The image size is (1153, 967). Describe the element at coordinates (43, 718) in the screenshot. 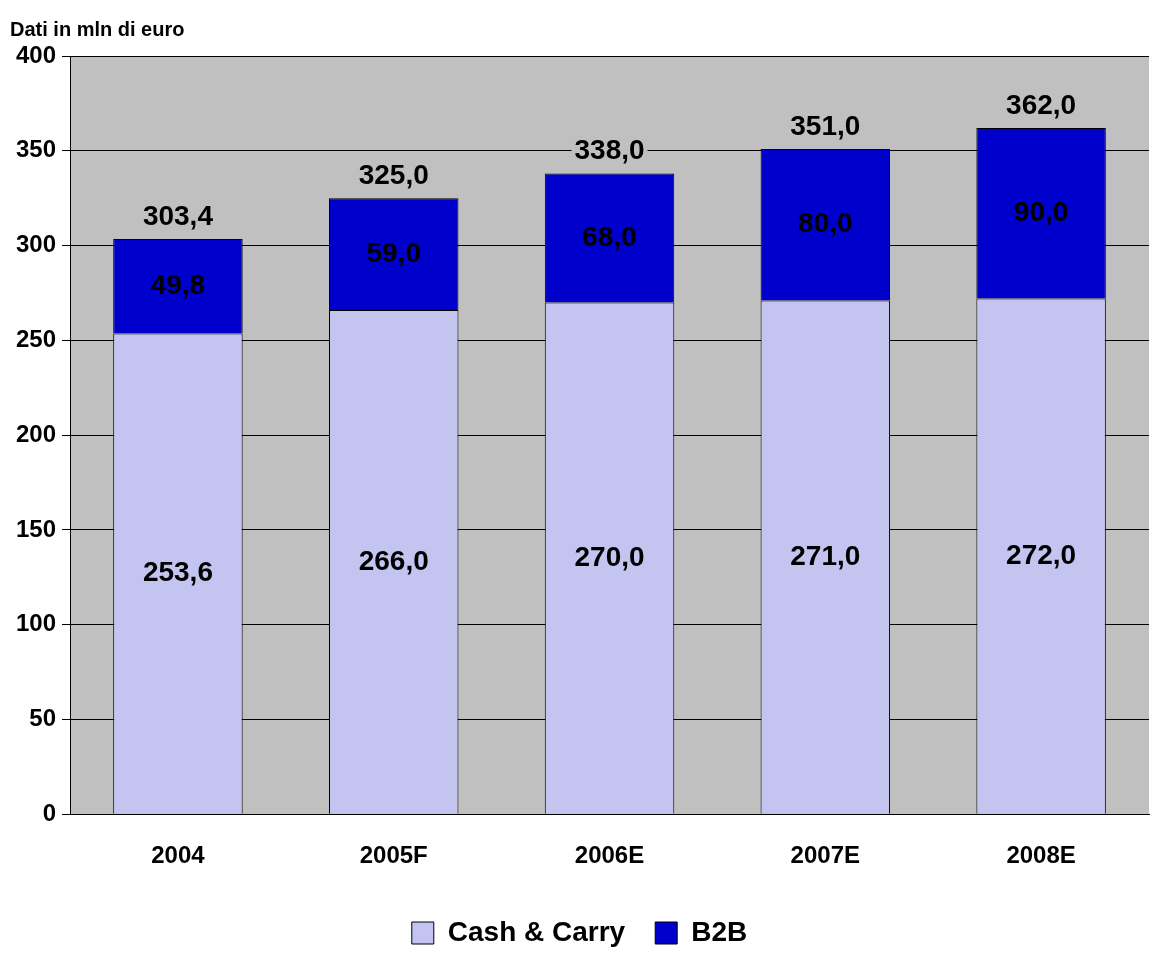

I see `y-tick-label: 50` at that location.